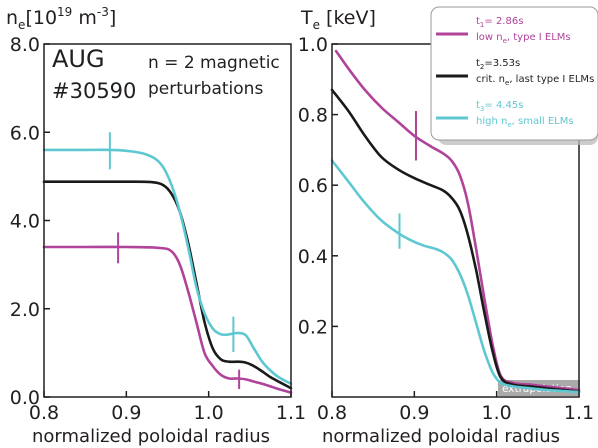  Describe the element at coordinates (499, 106) in the screenshot. I see `legend-entry-time-t3: t3= 4.45s` at that location.